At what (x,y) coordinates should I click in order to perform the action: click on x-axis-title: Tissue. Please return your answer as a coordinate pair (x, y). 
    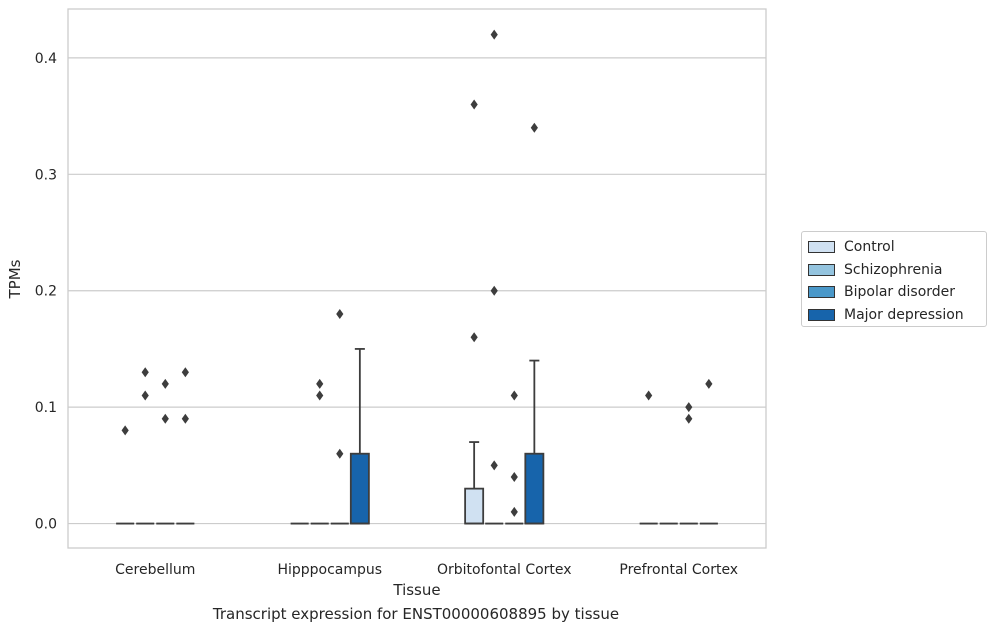
    Looking at the image, I should click on (416, 590).